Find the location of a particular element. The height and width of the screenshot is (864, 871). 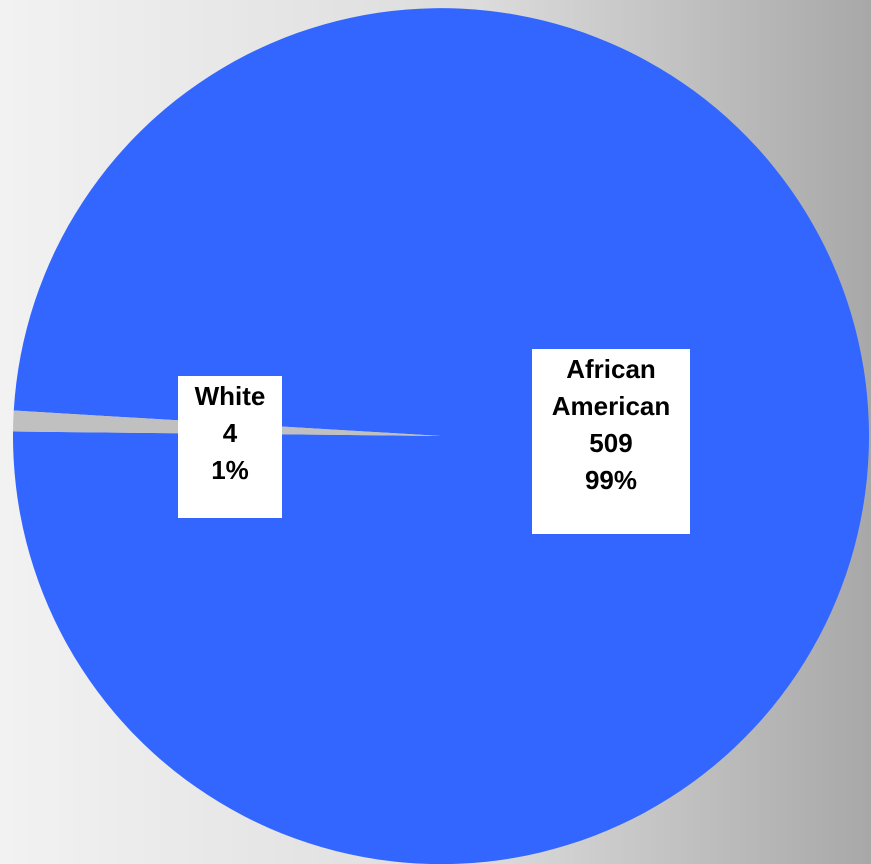

data-label-african-american-value: 509 is located at coordinates (611, 443).